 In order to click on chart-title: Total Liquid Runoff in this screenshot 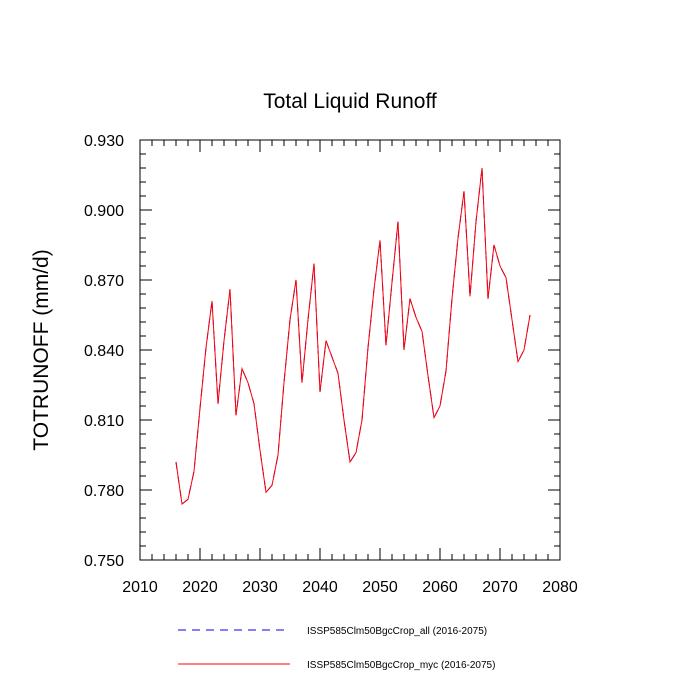, I will do `click(350, 101)`.